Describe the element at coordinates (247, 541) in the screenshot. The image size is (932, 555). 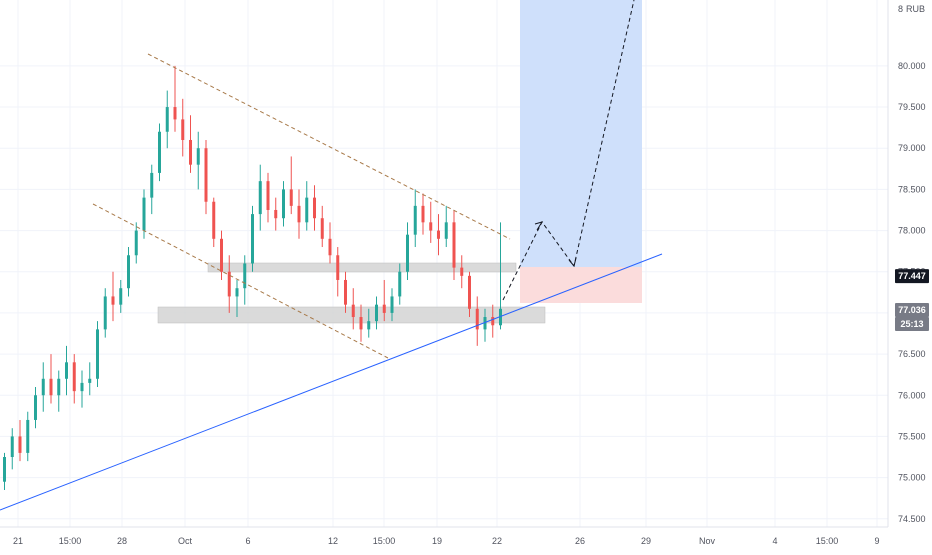
I see `x-tick-label: 6` at that location.